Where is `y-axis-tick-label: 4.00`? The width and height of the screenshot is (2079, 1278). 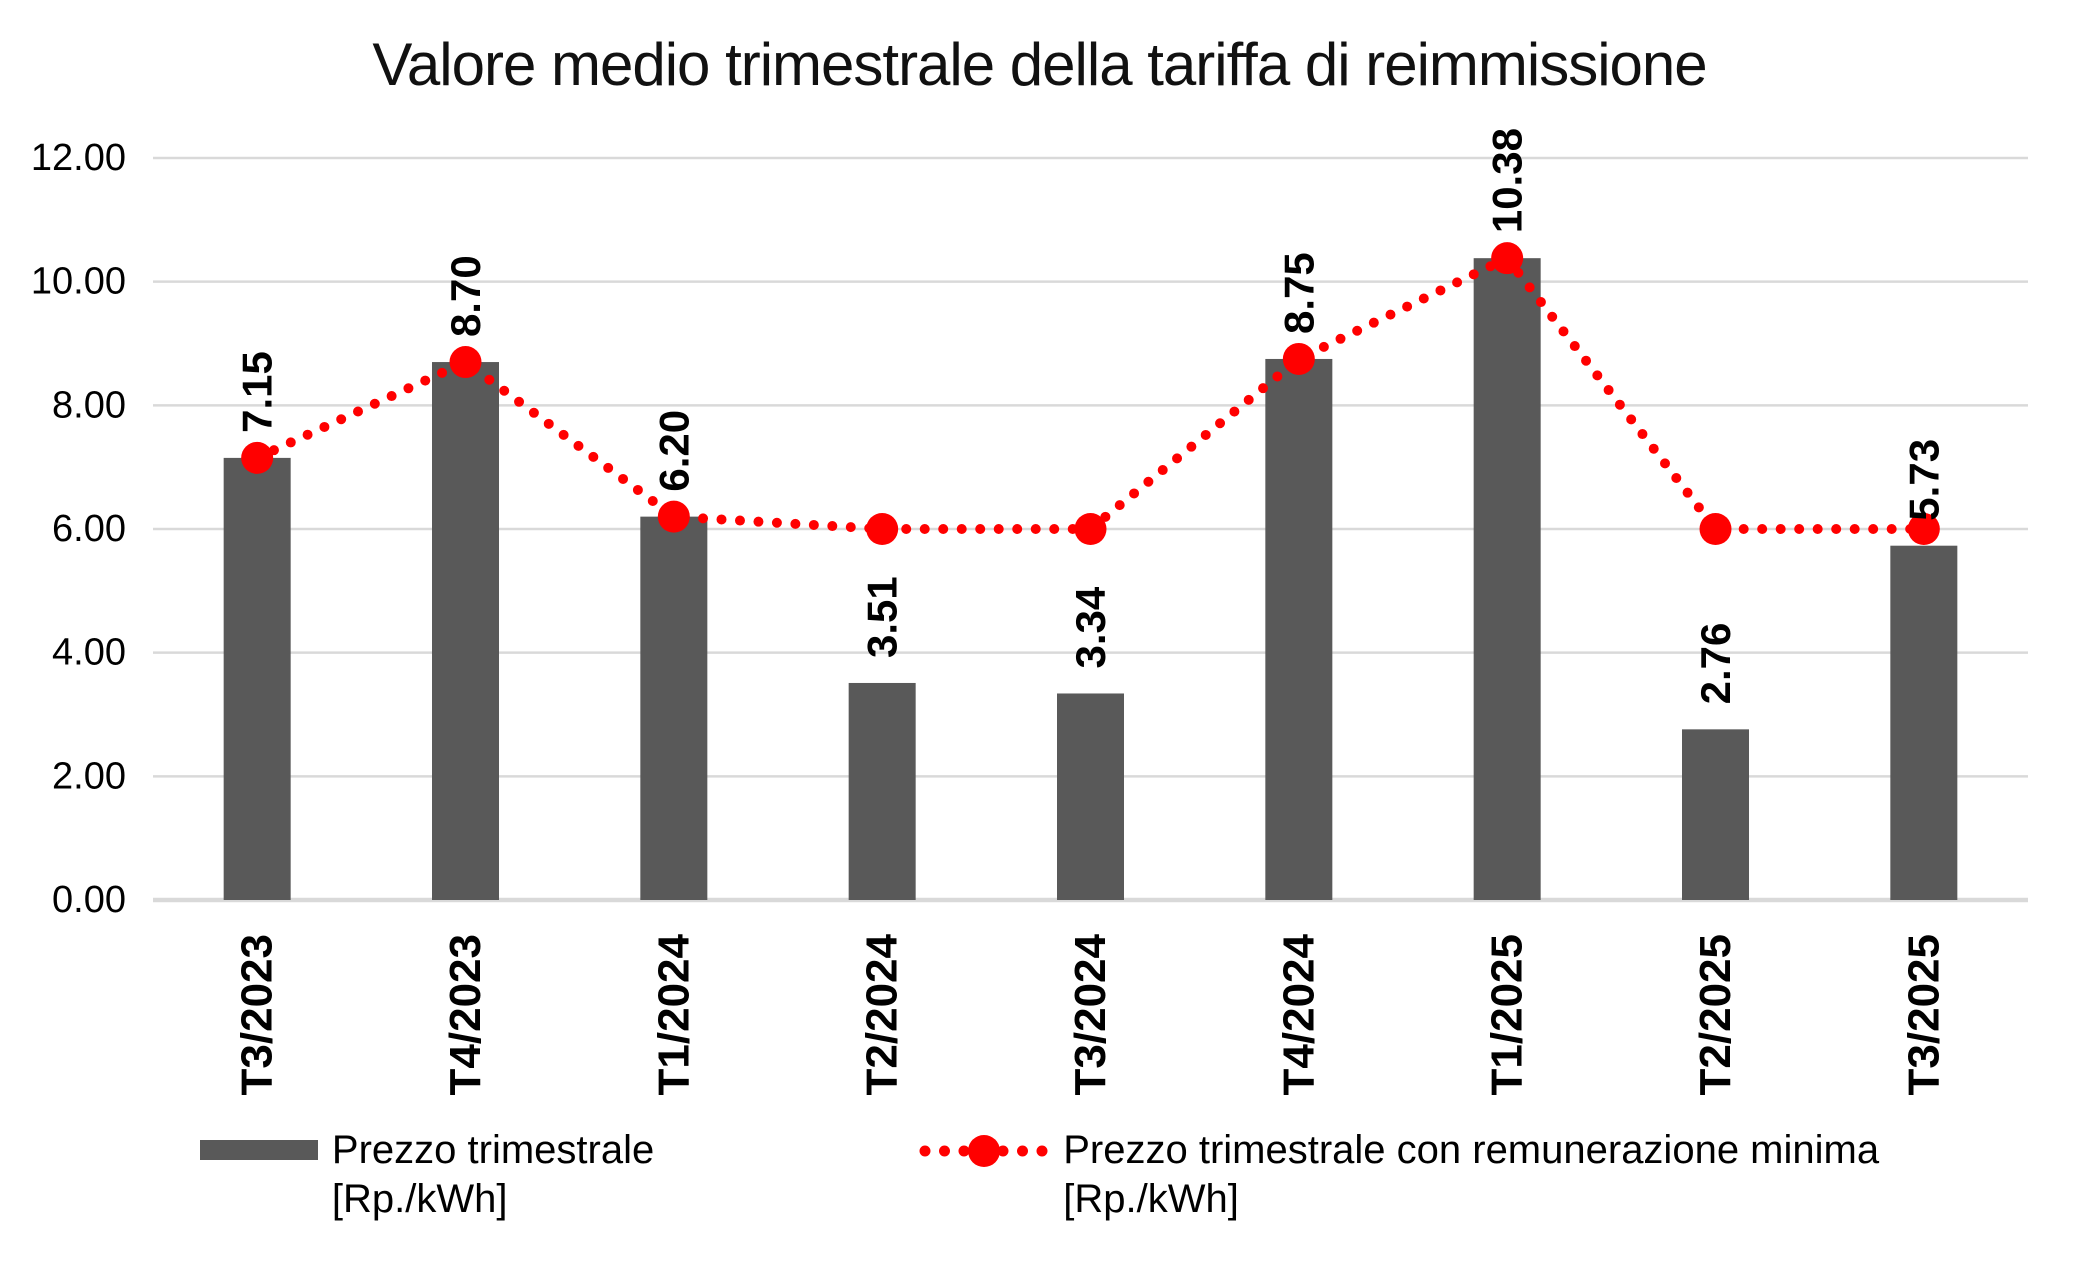
y-axis-tick-label: 4.00 is located at coordinates (89, 653).